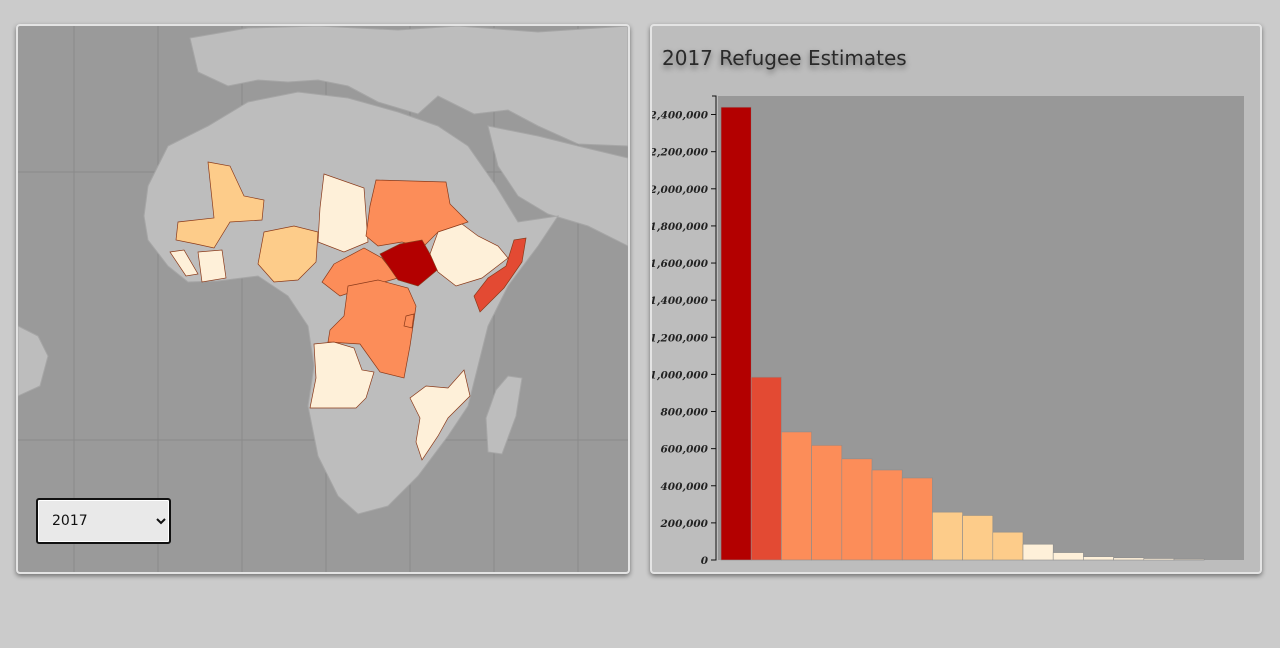 This screenshot has height=648, width=1280. What do you see at coordinates (680, 227) in the screenshot?
I see `y-tick-label: 1,800,000` at bounding box center [680, 227].